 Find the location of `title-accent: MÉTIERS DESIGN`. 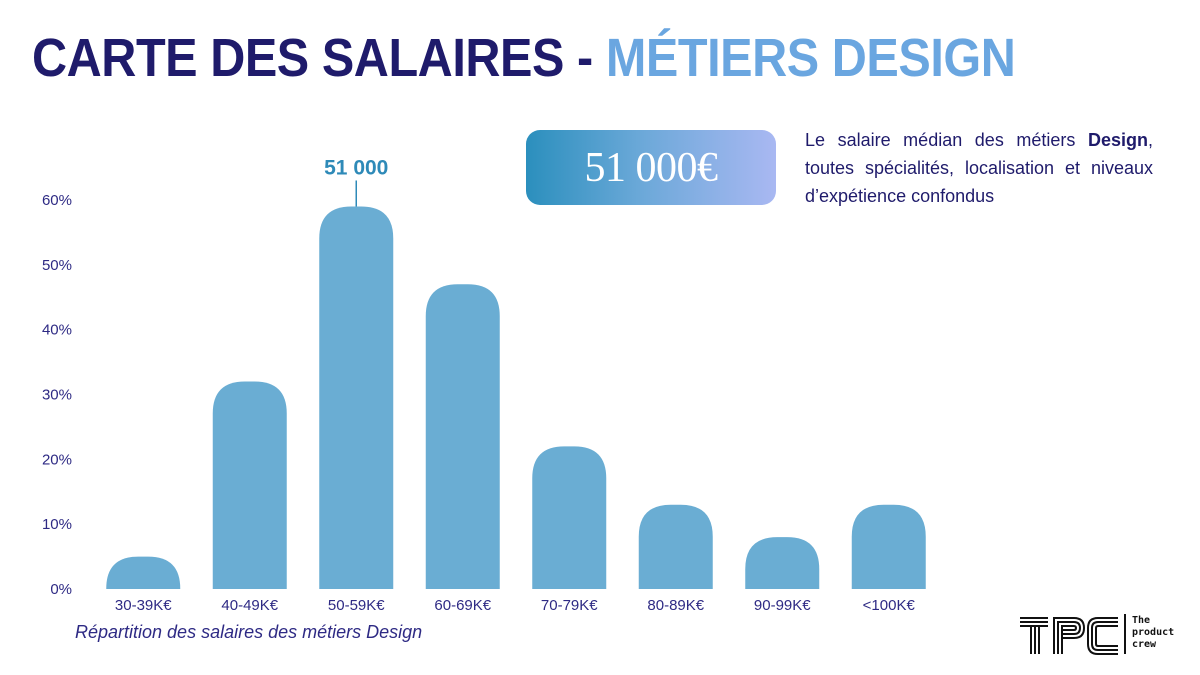

title-accent: MÉTIERS DESIGN is located at coordinates (810, 58).